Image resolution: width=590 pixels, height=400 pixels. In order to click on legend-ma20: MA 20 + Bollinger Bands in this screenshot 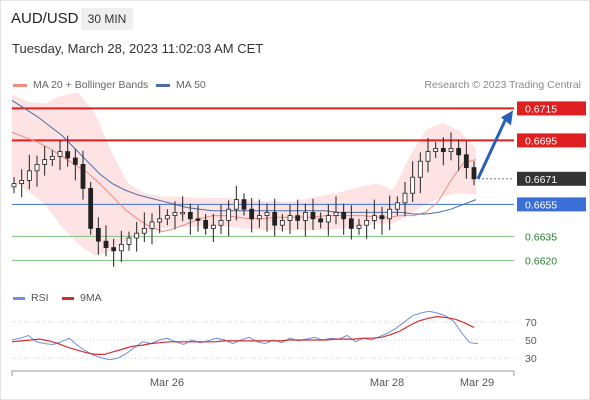, I will do `click(80, 85)`.